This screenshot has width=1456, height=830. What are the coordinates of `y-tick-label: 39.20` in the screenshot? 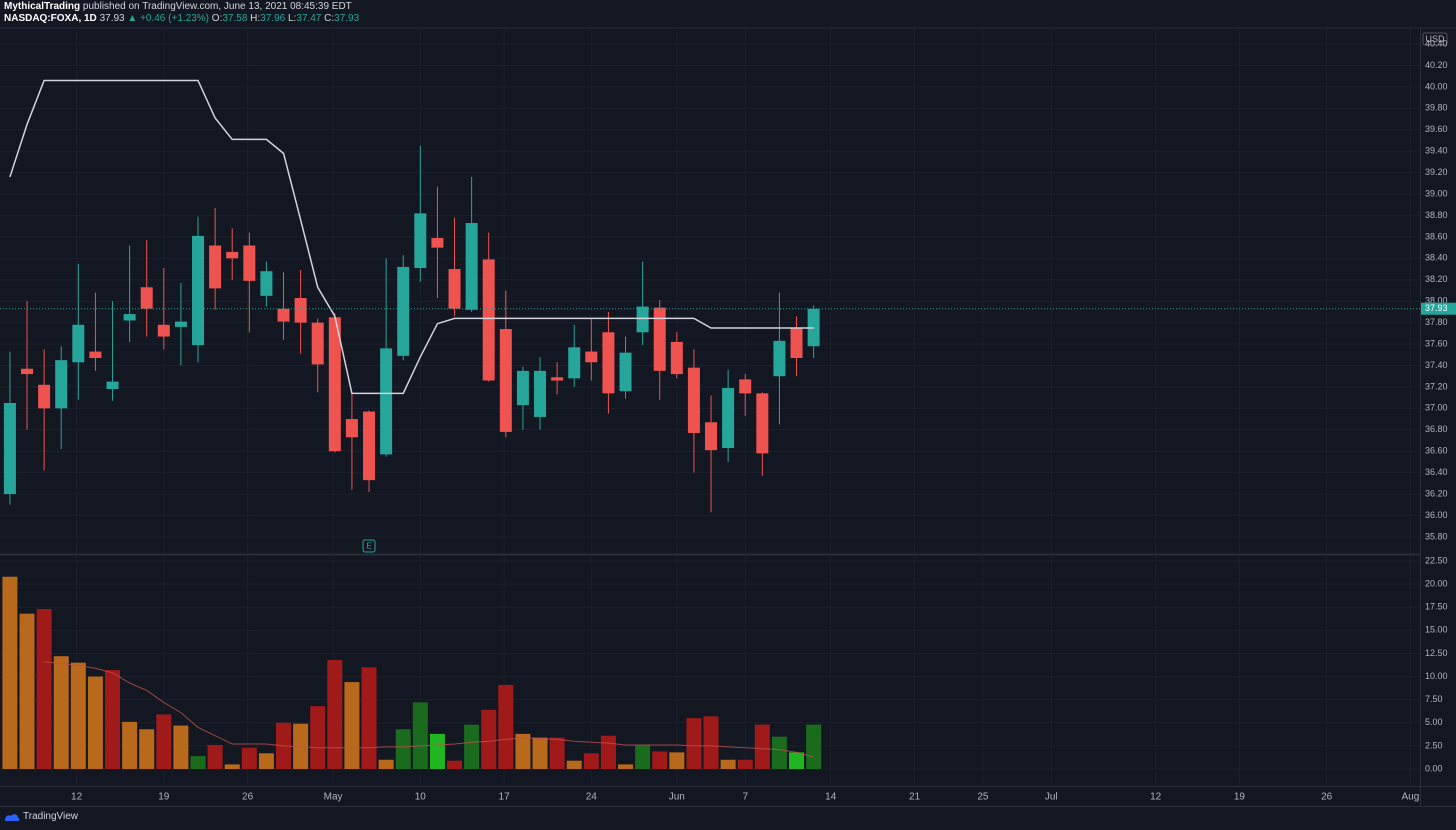 It's located at (1436, 172).